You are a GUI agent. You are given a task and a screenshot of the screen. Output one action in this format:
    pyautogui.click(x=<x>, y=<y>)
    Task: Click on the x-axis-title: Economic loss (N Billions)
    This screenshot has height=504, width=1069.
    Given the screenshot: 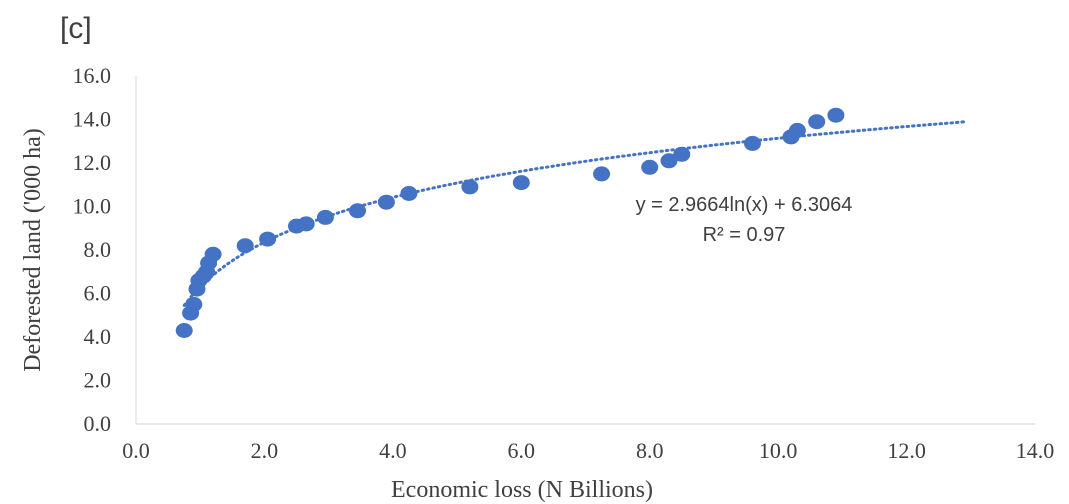 What is the action you would take?
    pyautogui.click(x=522, y=490)
    